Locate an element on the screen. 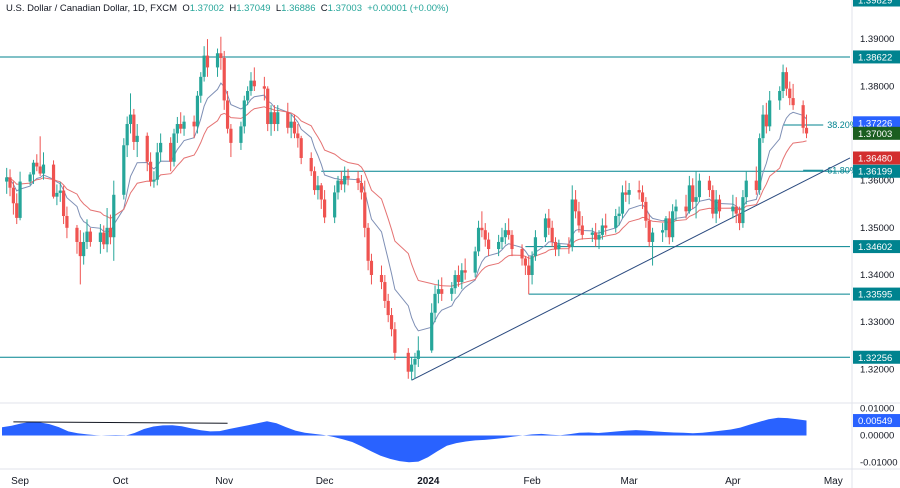 The width and height of the screenshot is (900, 488). price-badge-label: 1.39829 is located at coordinates (875, 3).